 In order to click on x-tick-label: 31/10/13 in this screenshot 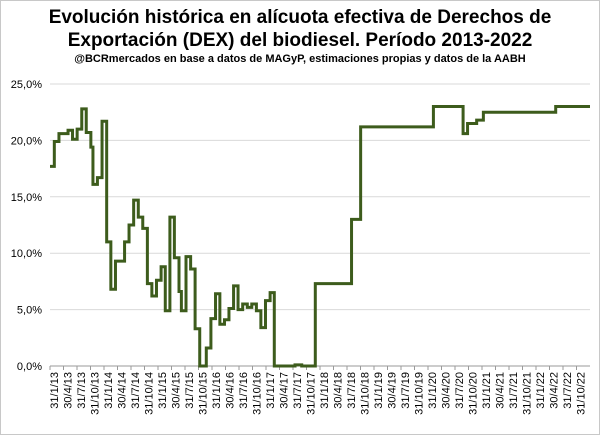, I will do `click(96, 393)`.